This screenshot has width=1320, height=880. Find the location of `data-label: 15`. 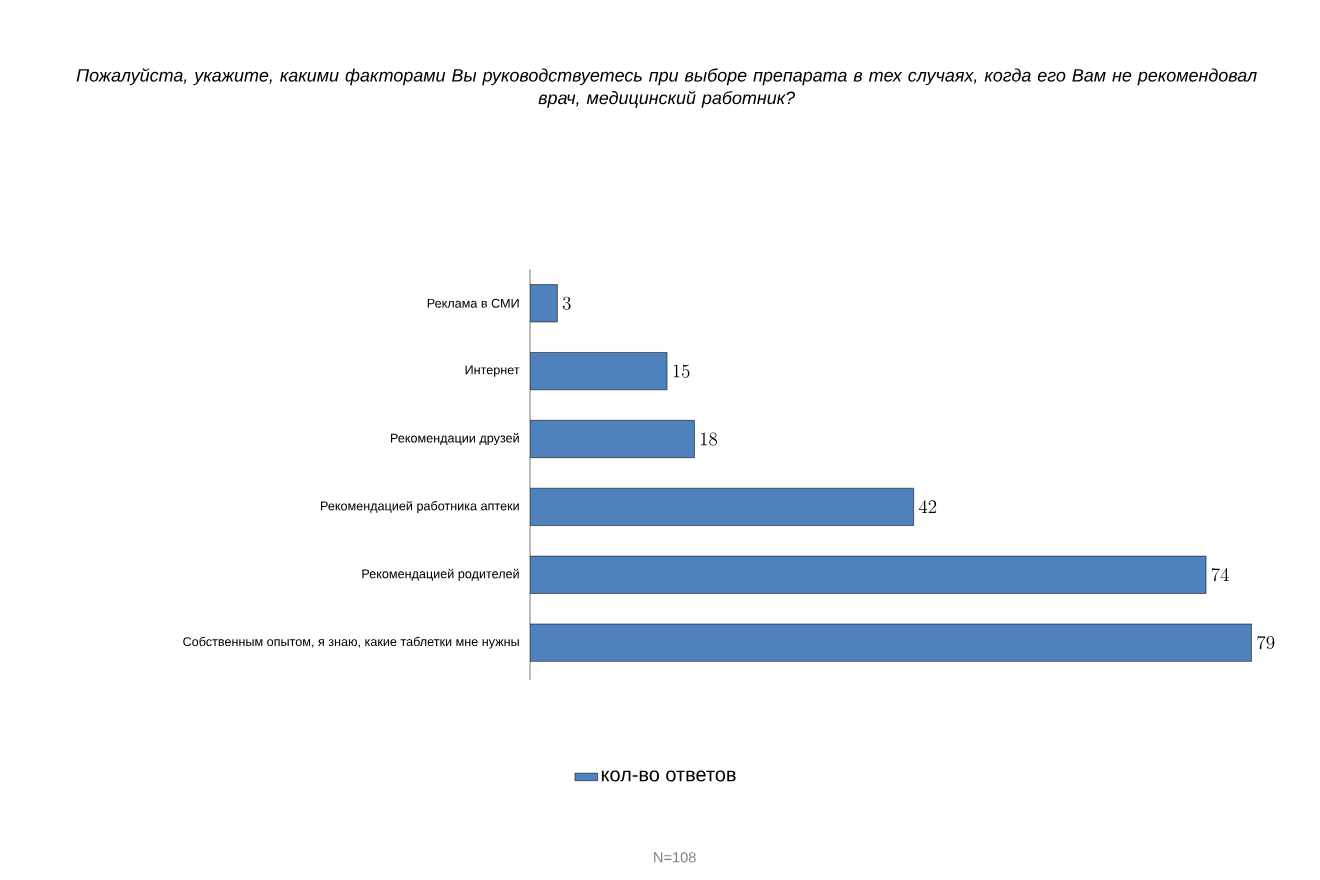

data-label: 15 is located at coordinates (681, 371).